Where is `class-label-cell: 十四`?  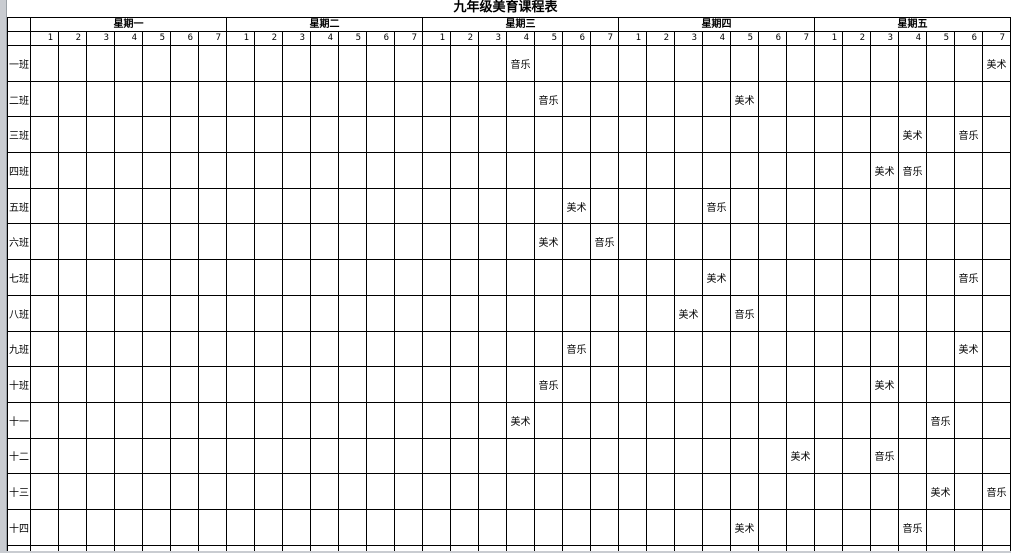 class-label-cell: 十四 is located at coordinates (19, 527).